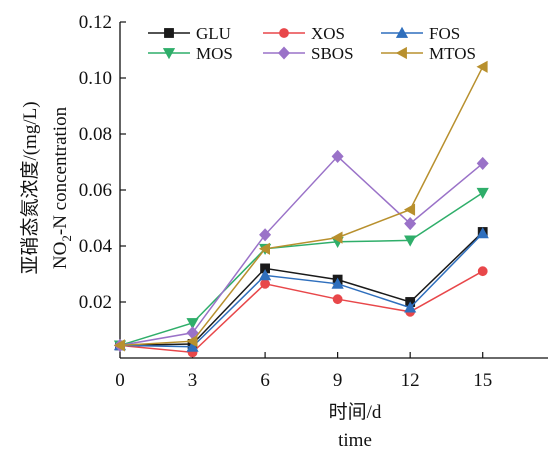 The width and height of the screenshot is (553, 453). Describe the element at coordinates (401, 53) in the screenshot. I see `legend-marker-mtos` at that location.